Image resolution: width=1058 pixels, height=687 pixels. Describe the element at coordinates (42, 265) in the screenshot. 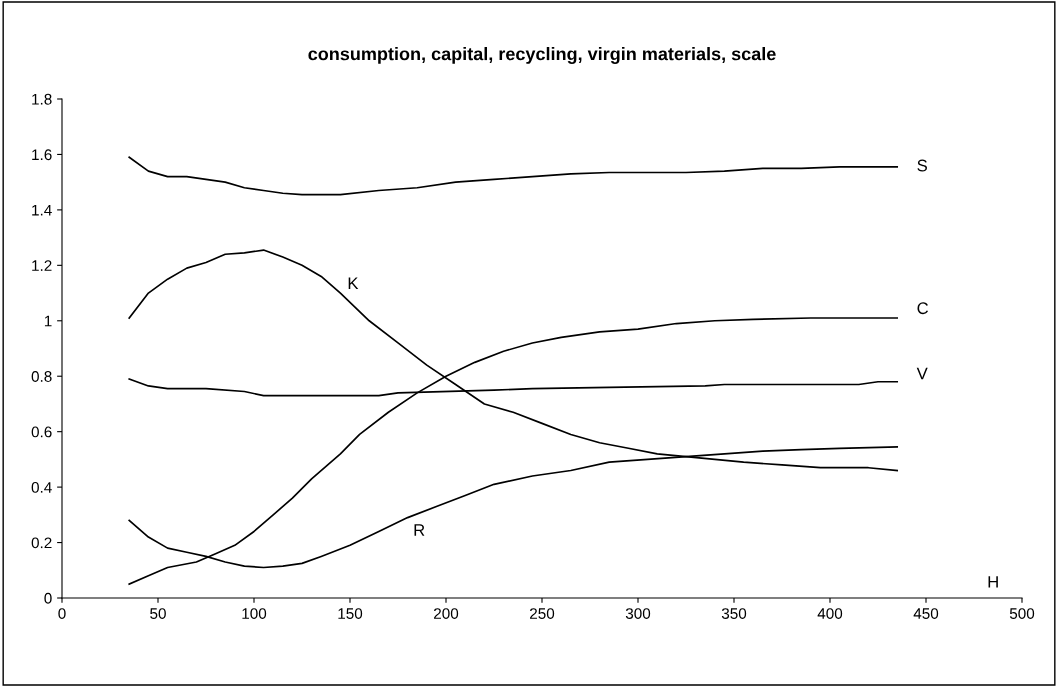

I see `y-tick-label: 1.2` at that location.